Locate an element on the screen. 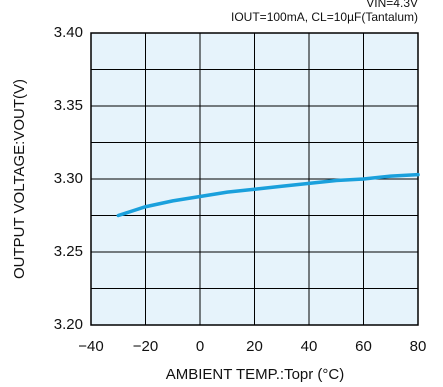 This screenshot has height=387, width=443. chart-title: VIN=4.3V is located at coordinates (392, 5).